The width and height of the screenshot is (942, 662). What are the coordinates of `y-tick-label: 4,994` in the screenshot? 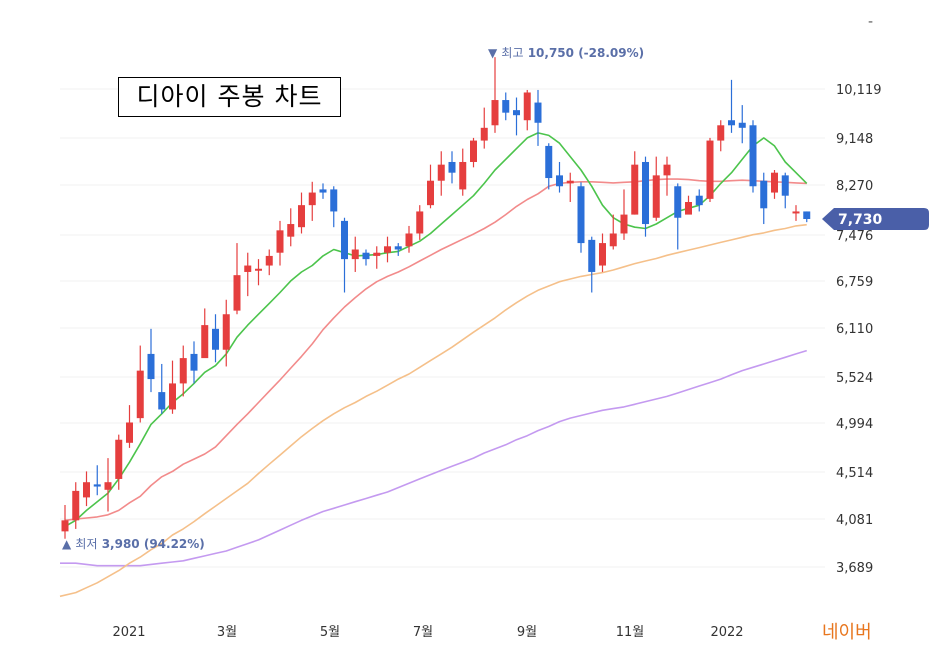 It's located at (854, 424).